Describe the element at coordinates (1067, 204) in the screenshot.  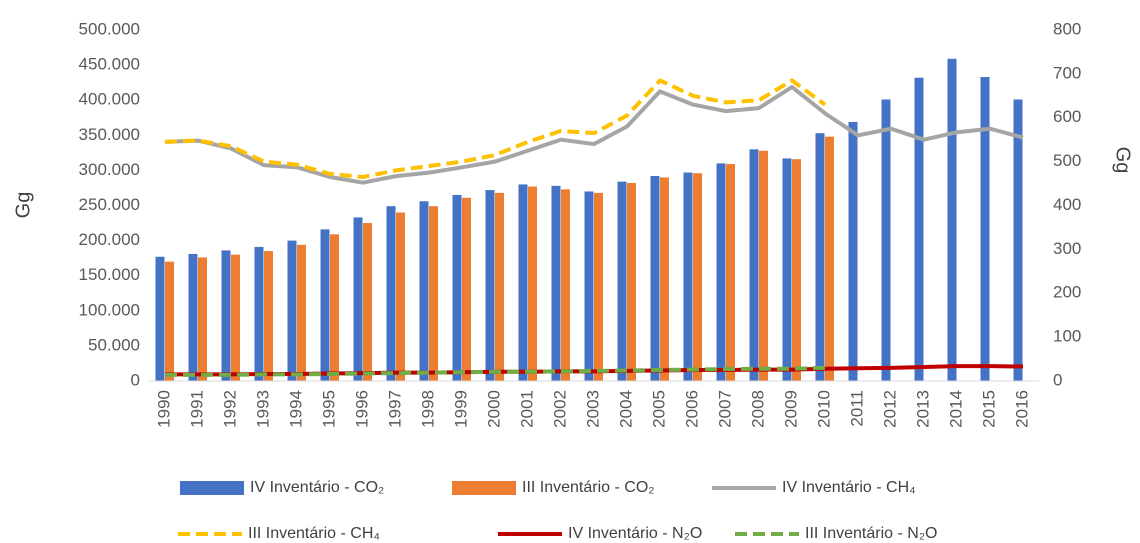
I see `y2-tick-label: 400` at that location.